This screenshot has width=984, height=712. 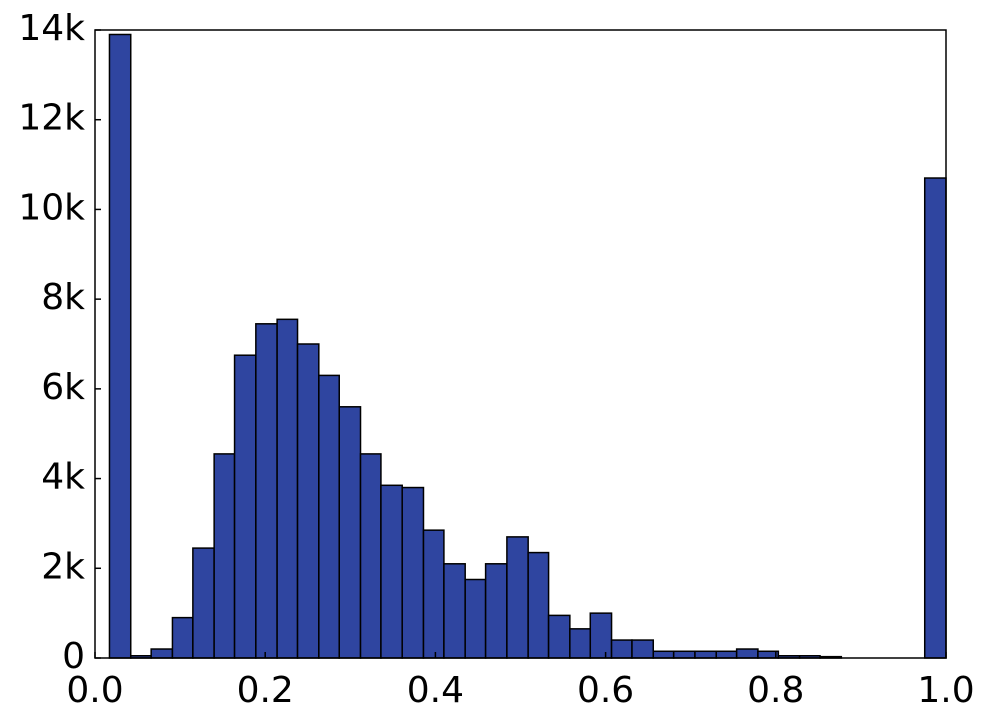 What do you see at coordinates (94, 690) in the screenshot?
I see `x-tick-label: 0.0` at bounding box center [94, 690].